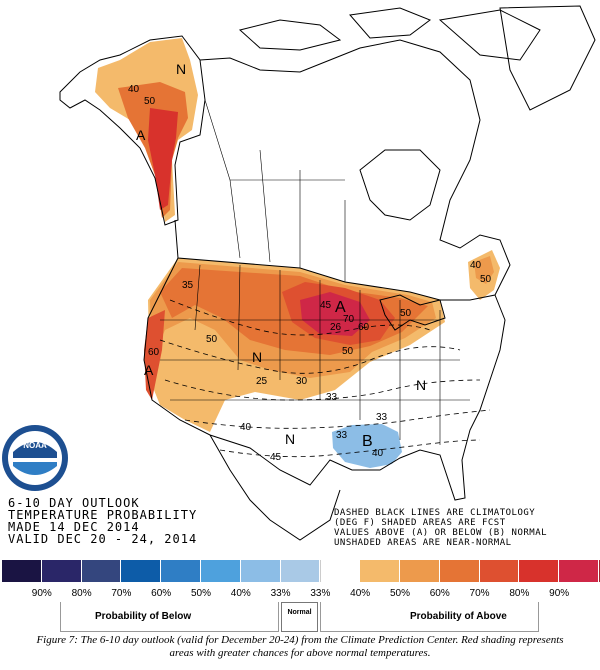  Describe the element at coordinates (348, 351) in the screenshot. I see `label-c50b: 50` at that location.